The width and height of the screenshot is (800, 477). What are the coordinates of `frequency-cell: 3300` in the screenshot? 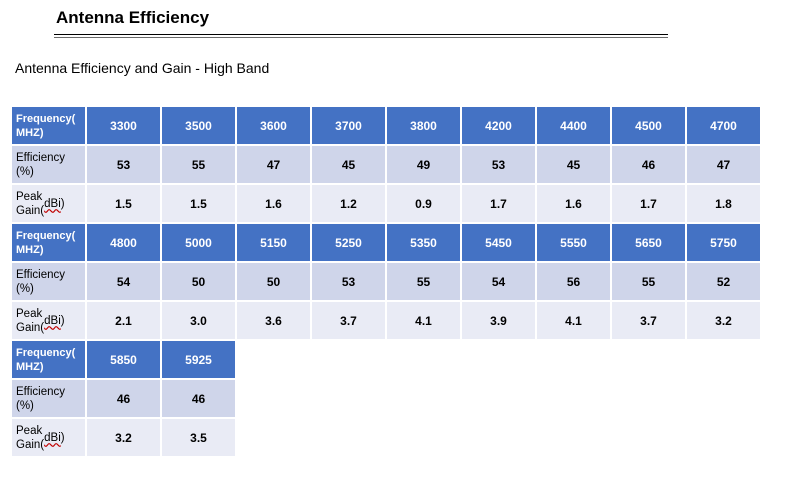 It's located at (123, 125).